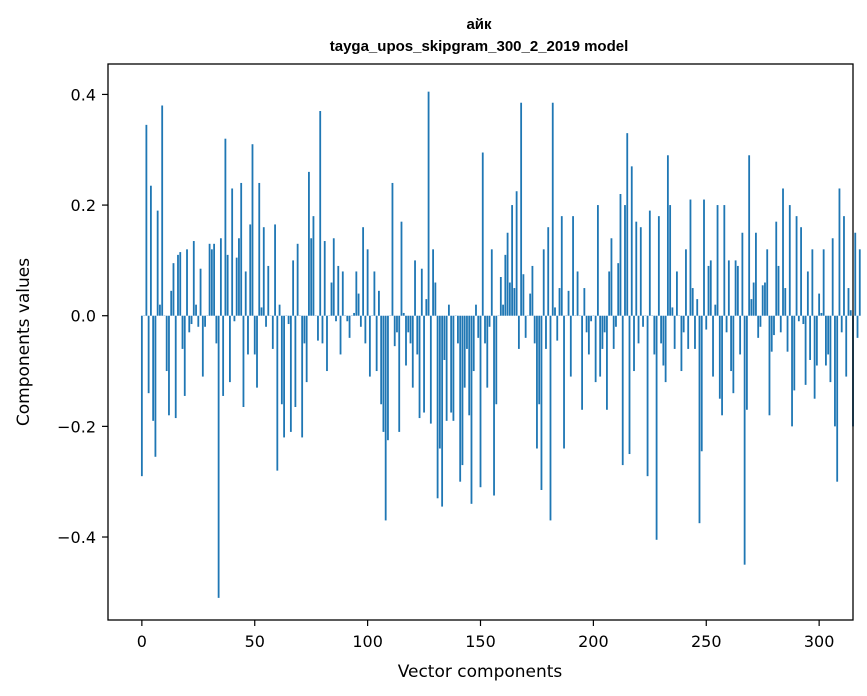  I want to click on y-tick-label: 0.4, so click(83, 94).